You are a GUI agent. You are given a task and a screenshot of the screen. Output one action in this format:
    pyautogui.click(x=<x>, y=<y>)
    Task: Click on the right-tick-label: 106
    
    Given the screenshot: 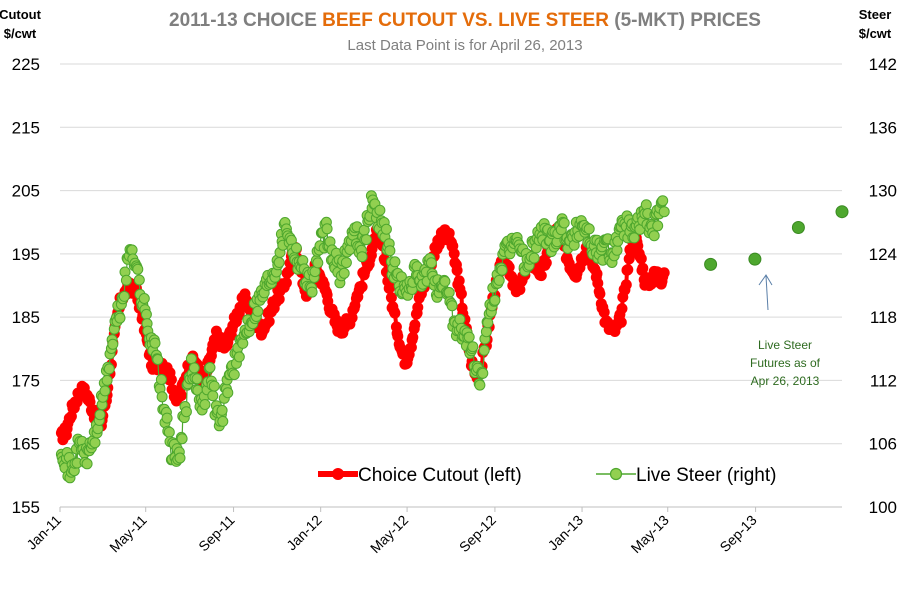 What is the action you would take?
    pyautogui.click(x=883, y=444)
    